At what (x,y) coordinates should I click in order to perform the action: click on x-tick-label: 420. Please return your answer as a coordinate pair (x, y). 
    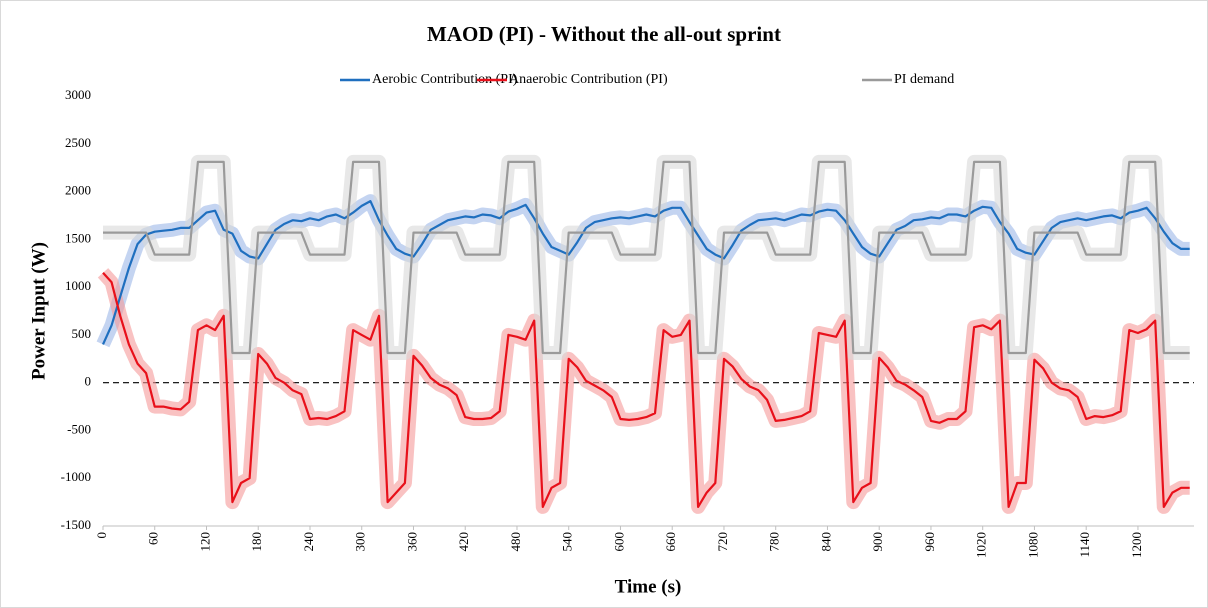
    Looking at the image, I should click on (463, 542).